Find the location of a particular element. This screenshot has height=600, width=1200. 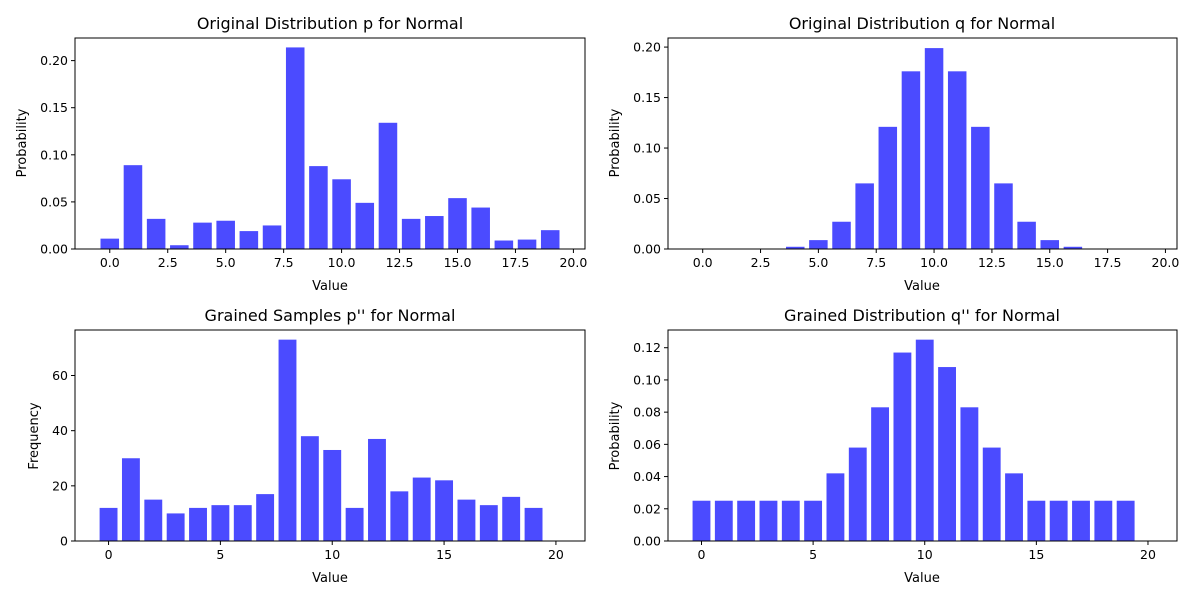

y-tick-label: 0.08 is located at coordinates (647, 412).